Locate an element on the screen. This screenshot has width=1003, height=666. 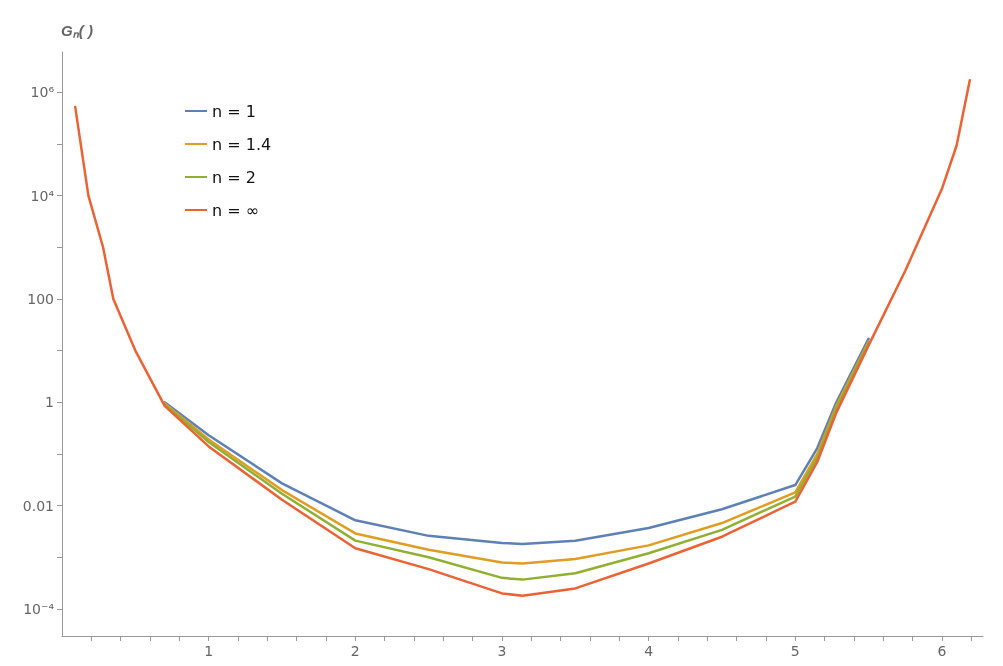
x-tick-label: 1 is located at coordinates (209, 651).